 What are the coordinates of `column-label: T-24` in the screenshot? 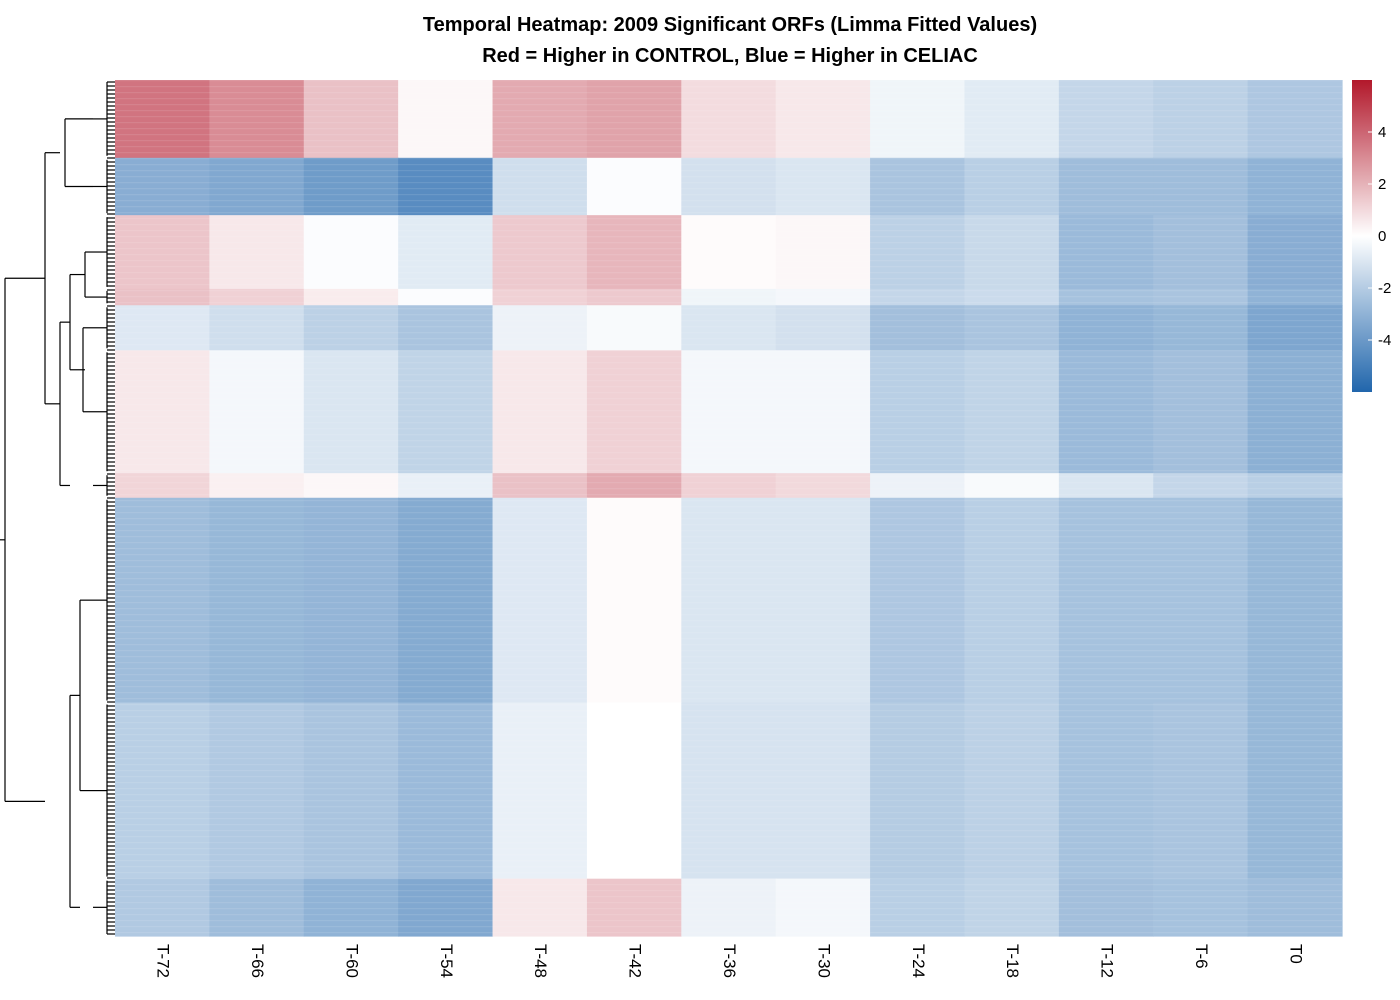 It's located at (918, 961).